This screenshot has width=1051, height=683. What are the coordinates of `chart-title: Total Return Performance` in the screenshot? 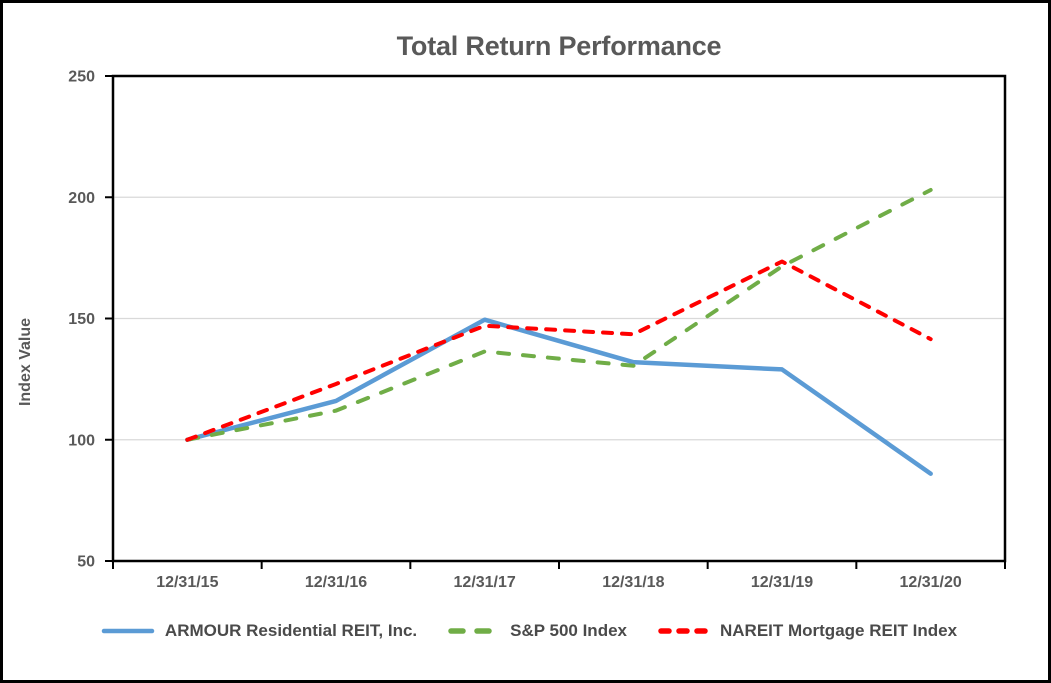 It's located at (559, 46).